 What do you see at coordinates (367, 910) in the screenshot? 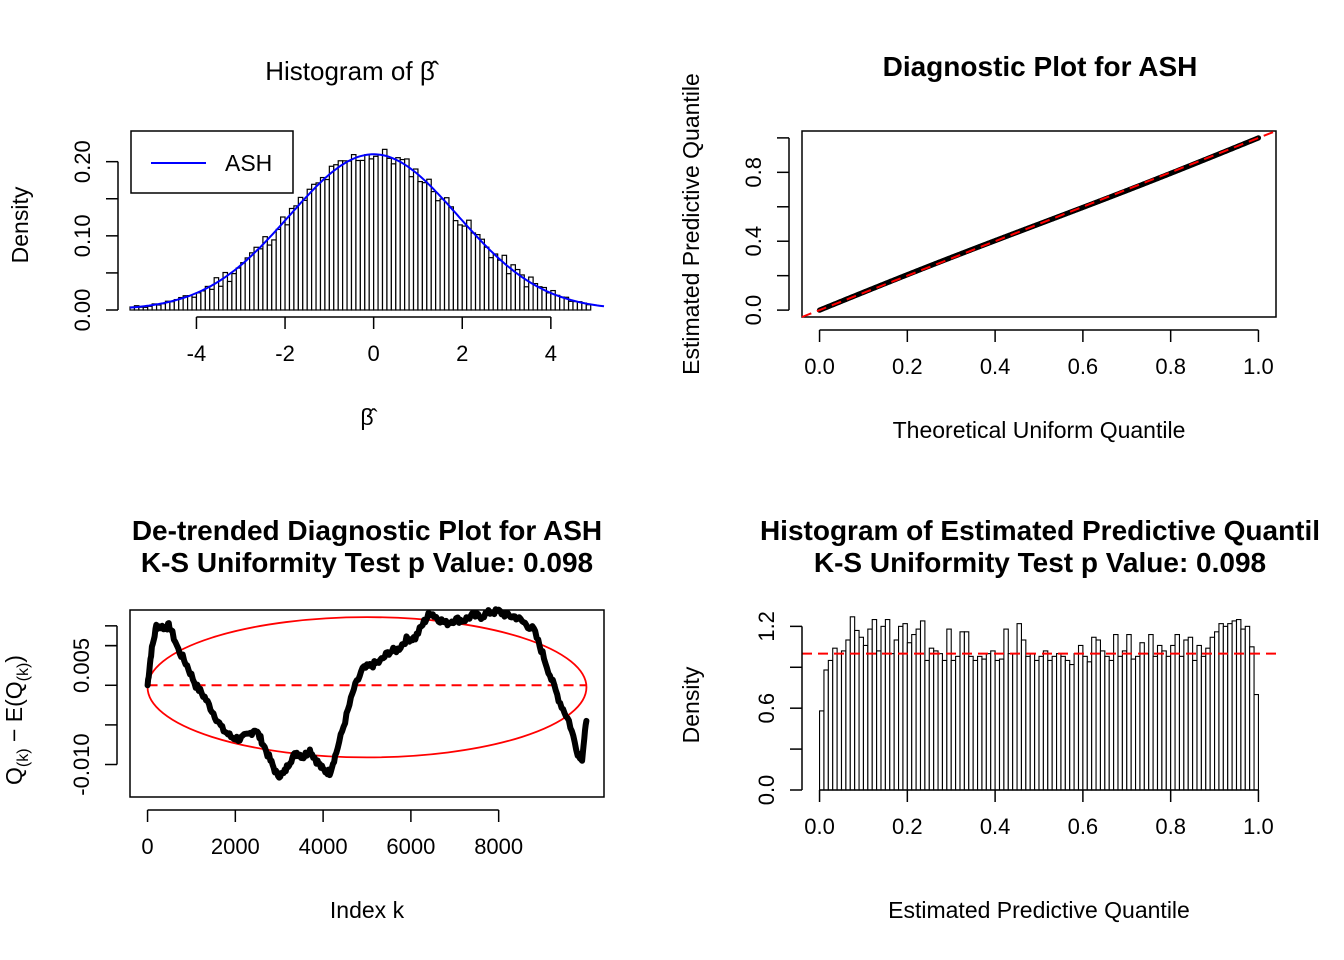
I see `p3-xlabel: Index k` at bounding box center [367, 910].